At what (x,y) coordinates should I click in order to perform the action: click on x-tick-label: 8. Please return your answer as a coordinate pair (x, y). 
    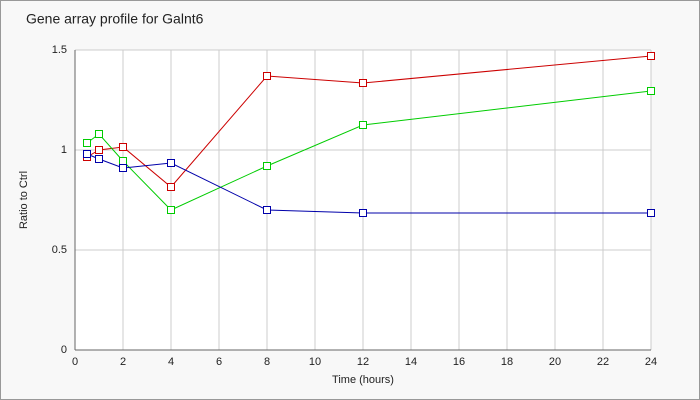
    Looking at the image, I should click on (267, 362).